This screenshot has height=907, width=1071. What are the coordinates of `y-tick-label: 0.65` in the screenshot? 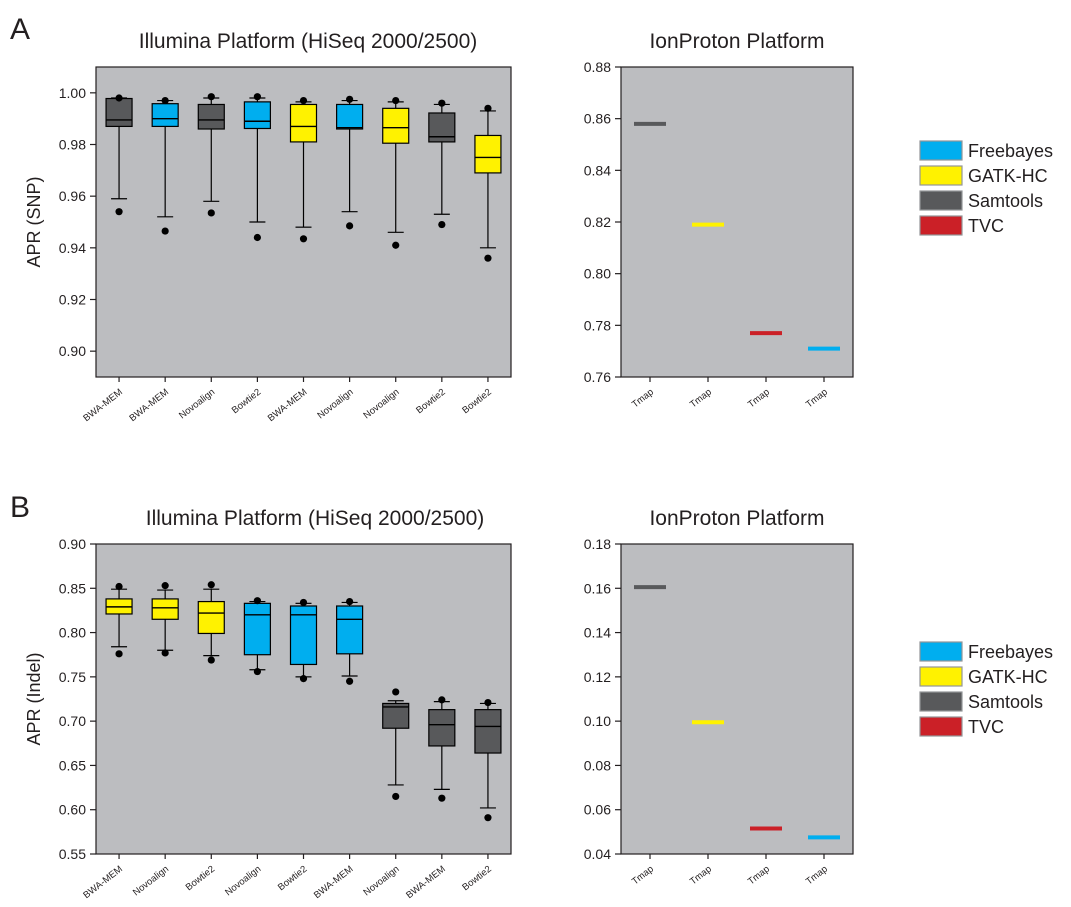 It's located at (72, 765).